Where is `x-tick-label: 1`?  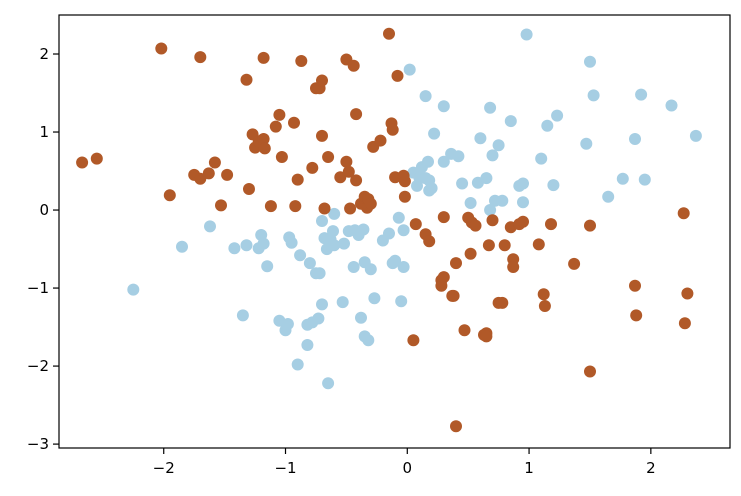
x-tick-label: 1 is located at coordinates (529, 468).